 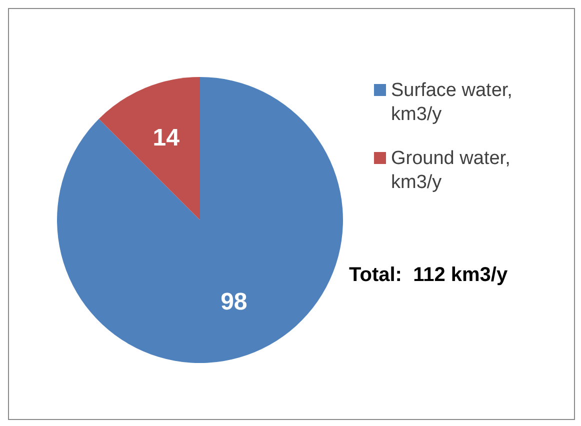 What do you see at coordinates (149, 148) in the screenshot?
I see `pie-slice` at bounding box center [149, 148].